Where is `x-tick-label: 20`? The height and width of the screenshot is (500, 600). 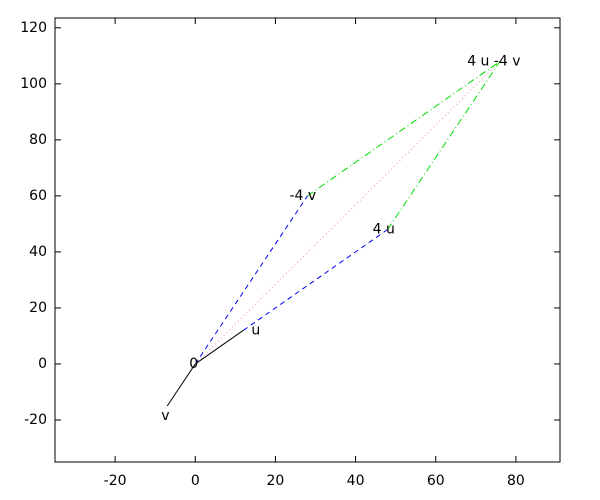
x-tick-label: 20 is located at coordinates (276, 481).